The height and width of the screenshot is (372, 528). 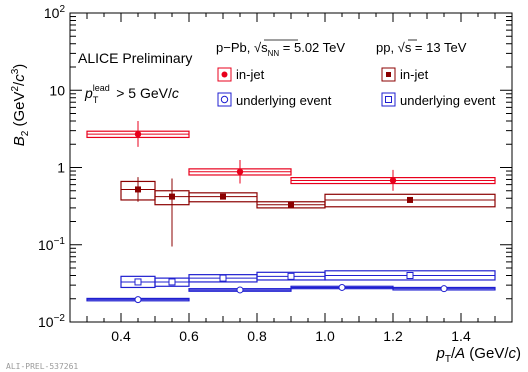 What do you see at coordinates (461, 336) in the screenshot?
I see `x-tick-label: 1.4` at bounding box center [461, 336].